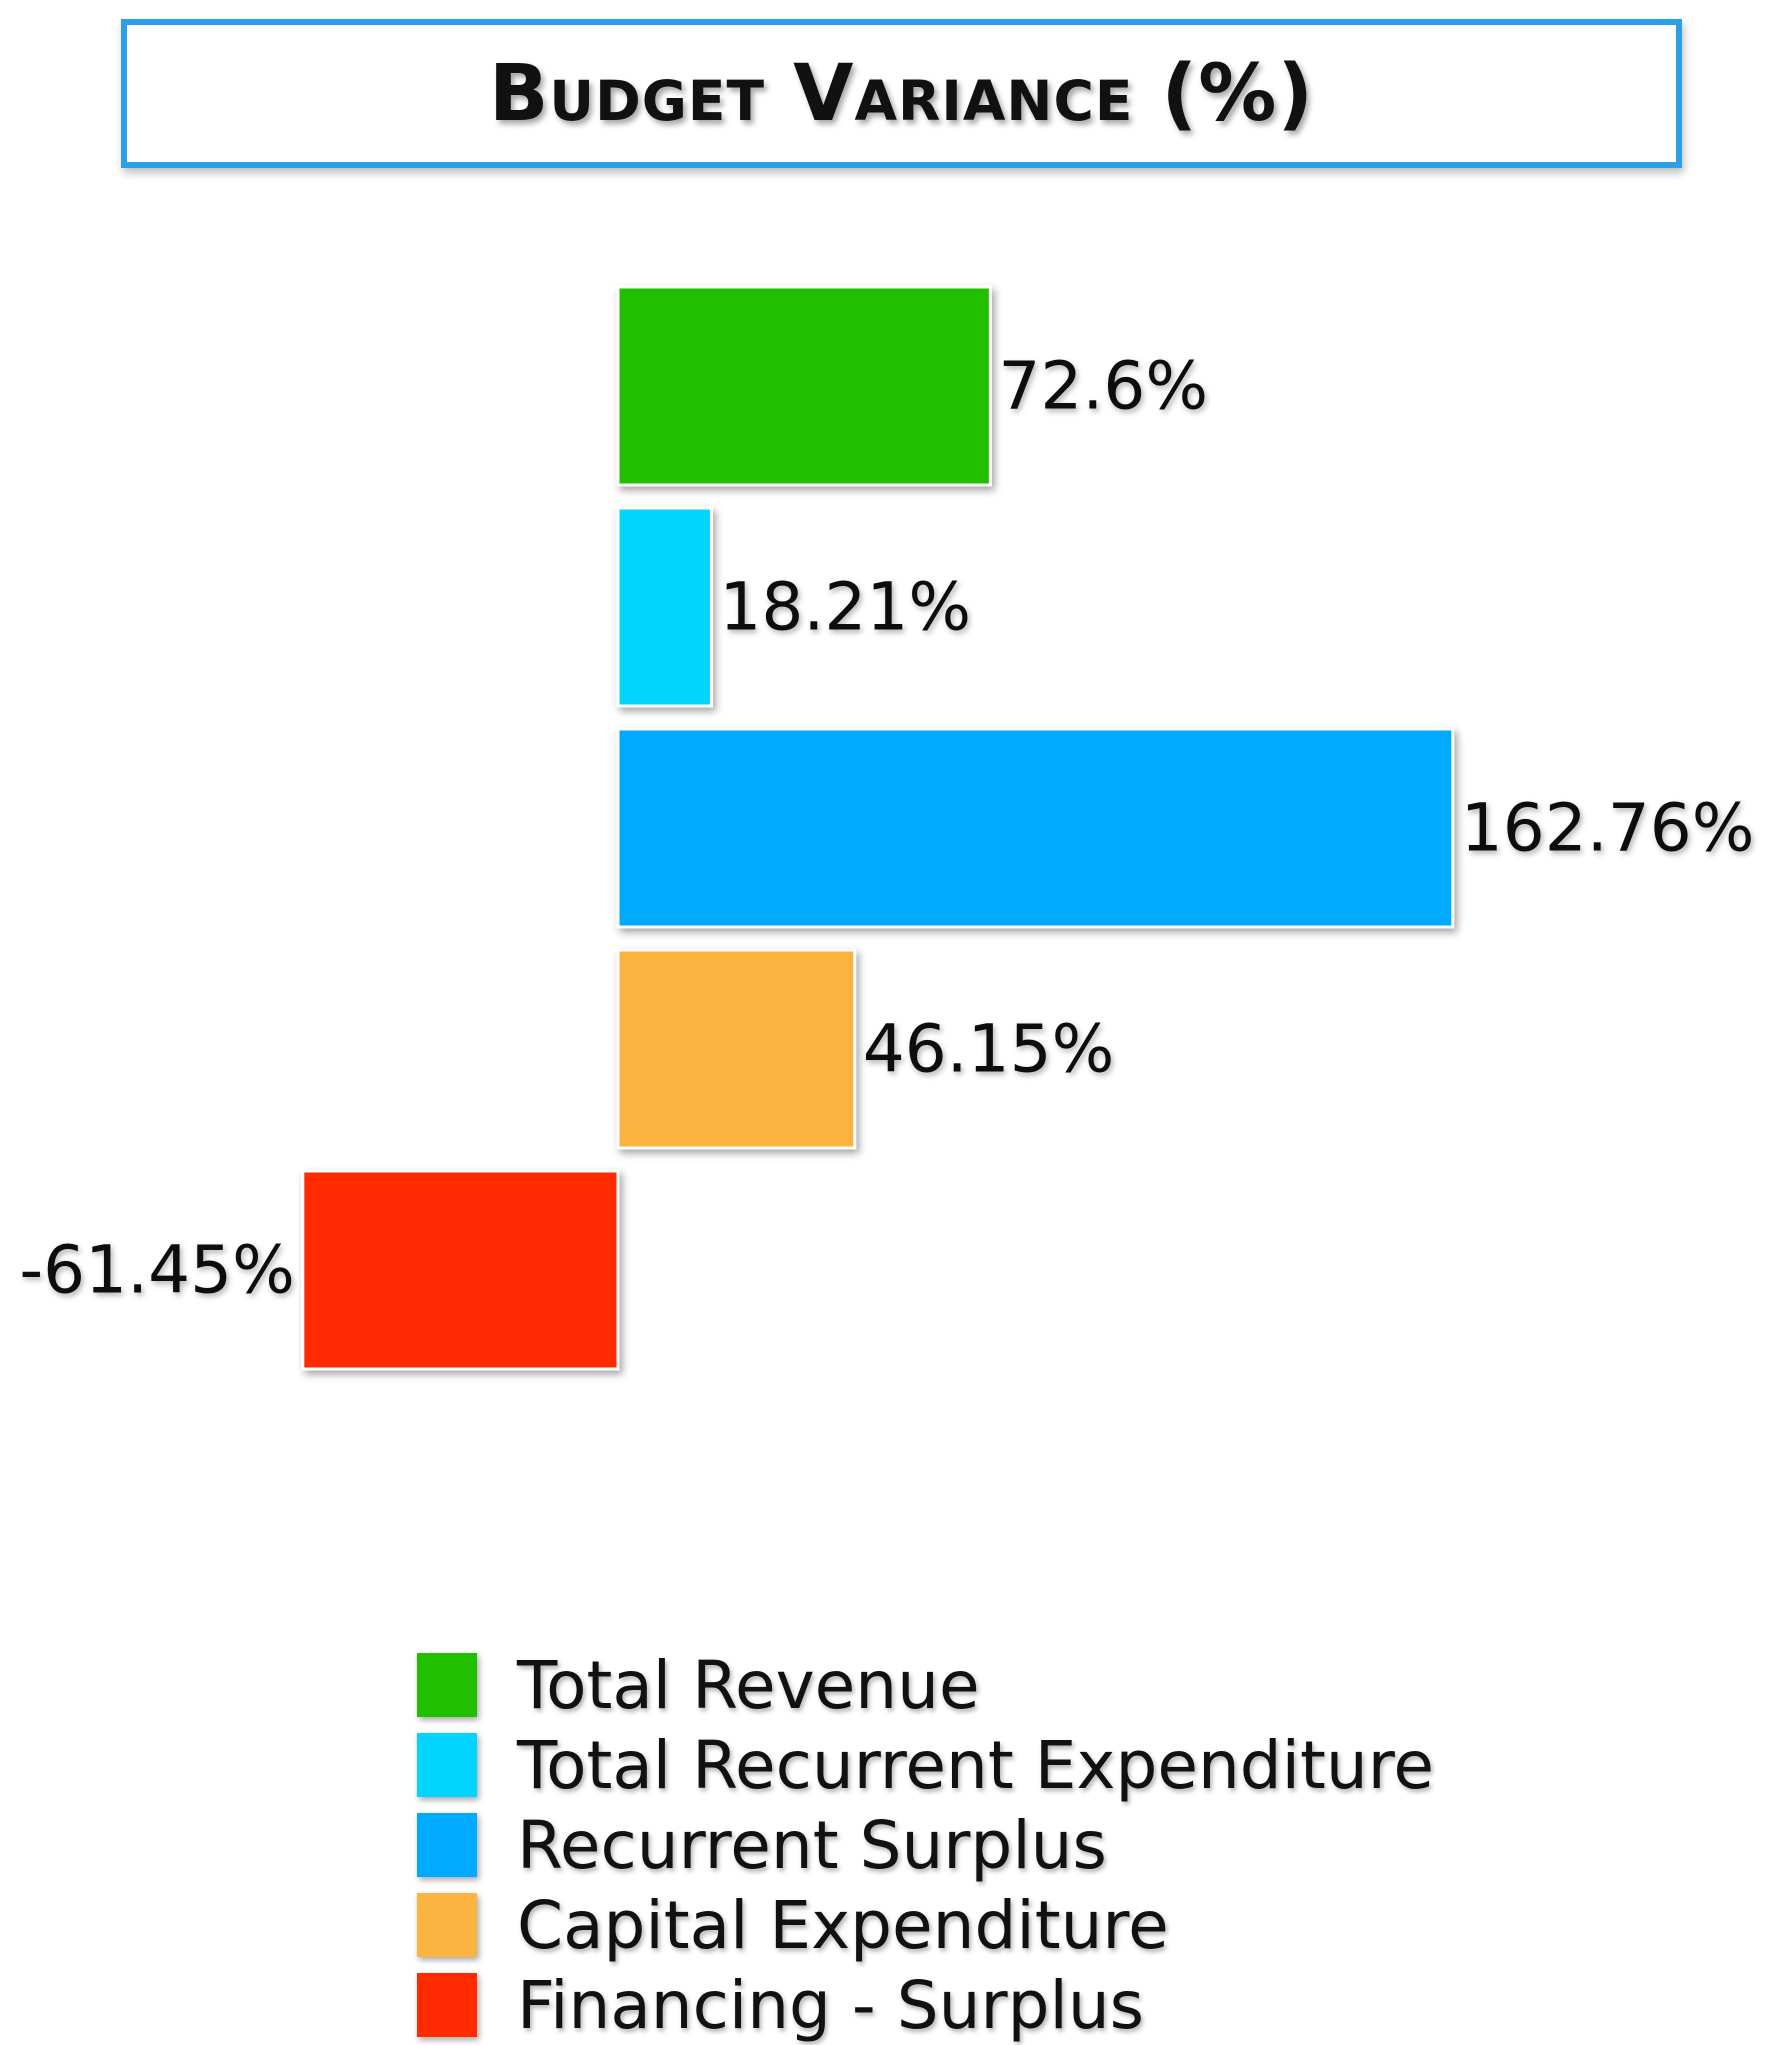  Describe the element at coordinates (748, 1685) in the screenshot. I see `legend-label: Total Revenue` at that location.